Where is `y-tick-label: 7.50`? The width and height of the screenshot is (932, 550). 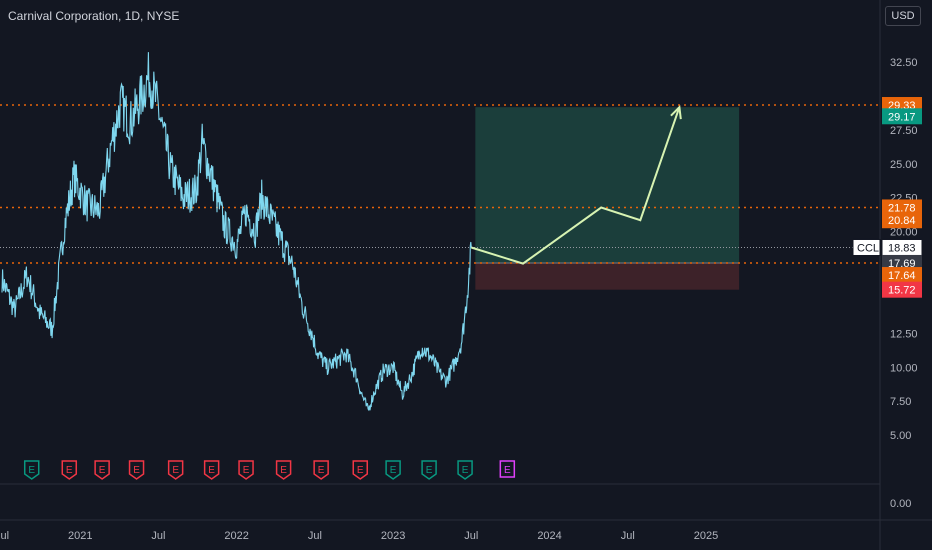 y-tick-label: 7.50 is located at coordinates (900, 402).